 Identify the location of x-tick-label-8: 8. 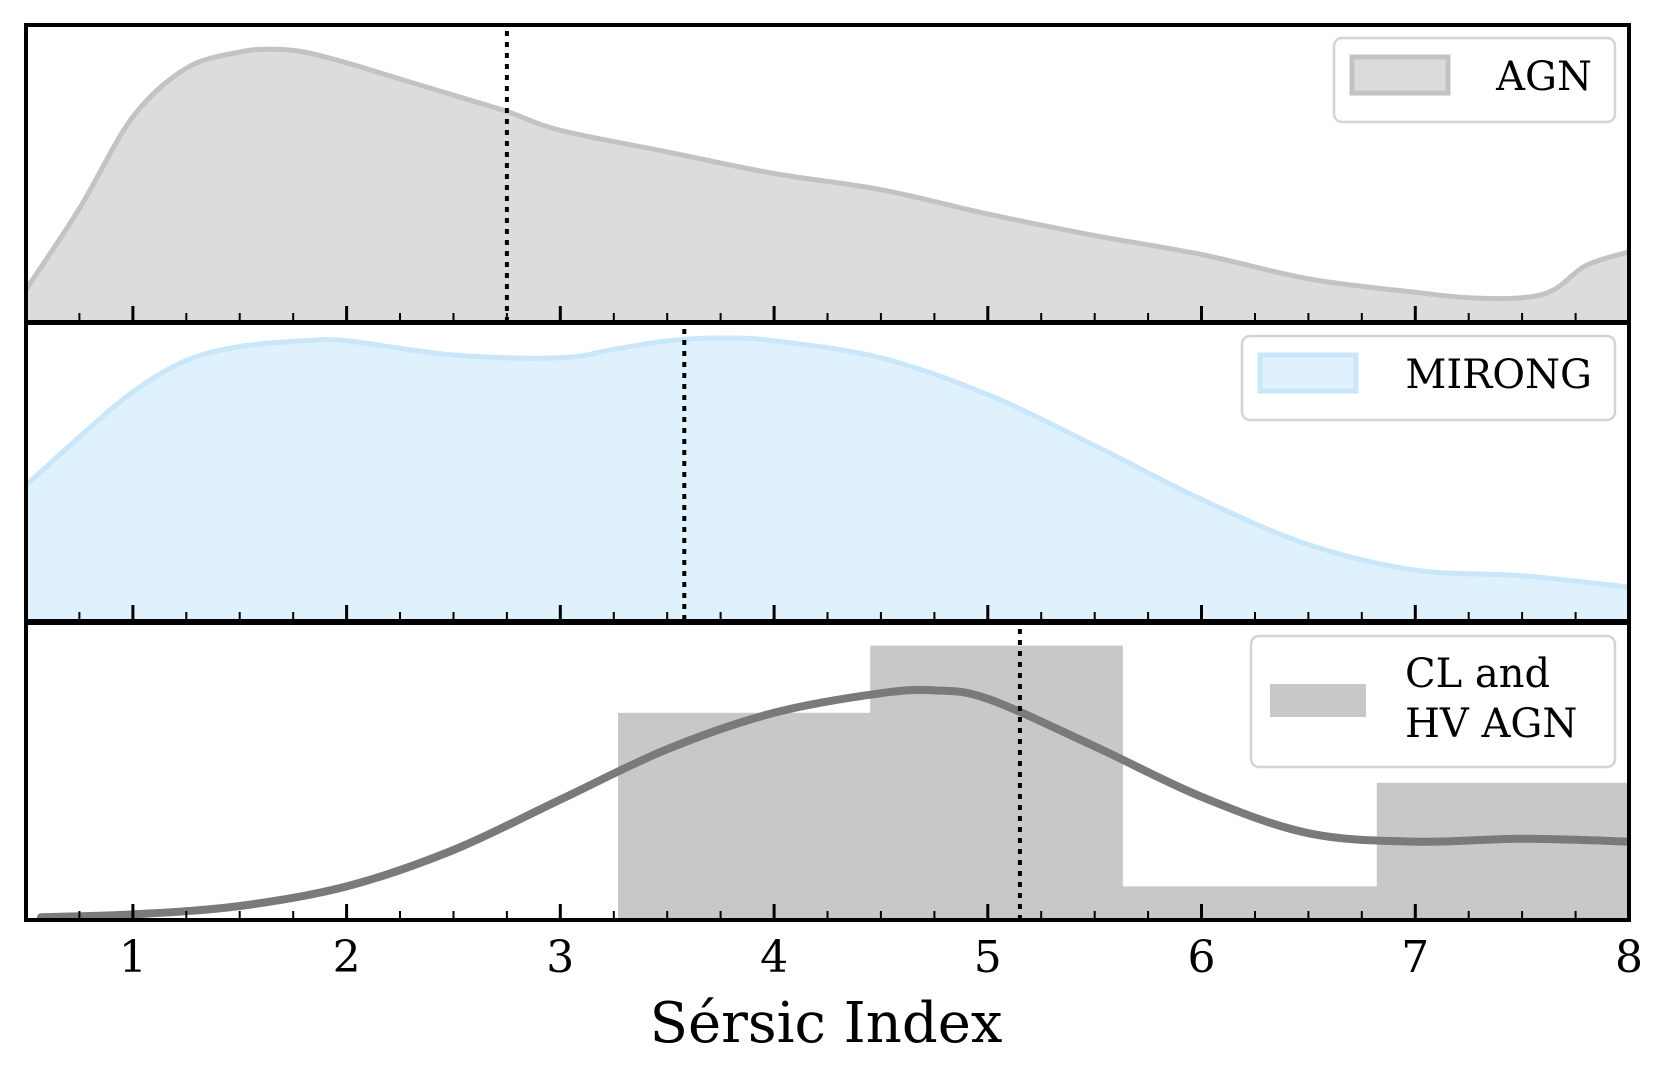
(1629, 957).